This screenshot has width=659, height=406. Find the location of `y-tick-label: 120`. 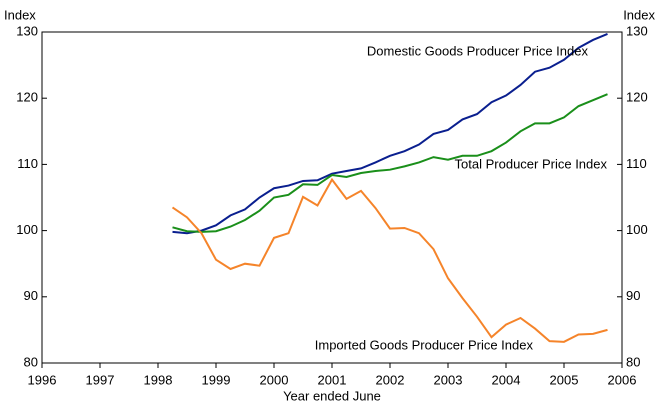

y-tick-label: 120 is located at coordinates (27, 97).